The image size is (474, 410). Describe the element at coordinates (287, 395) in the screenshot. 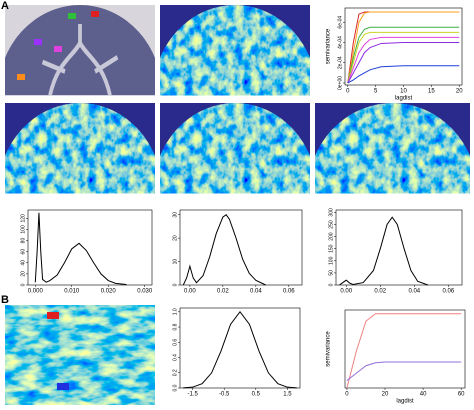

I see `x-tick-label: 1.5` at that location.